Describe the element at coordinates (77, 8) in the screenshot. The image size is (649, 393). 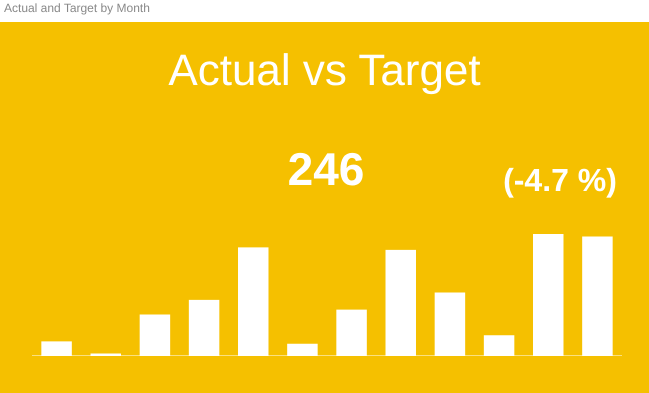
I see `text: Actual and Target by Month` at that location.